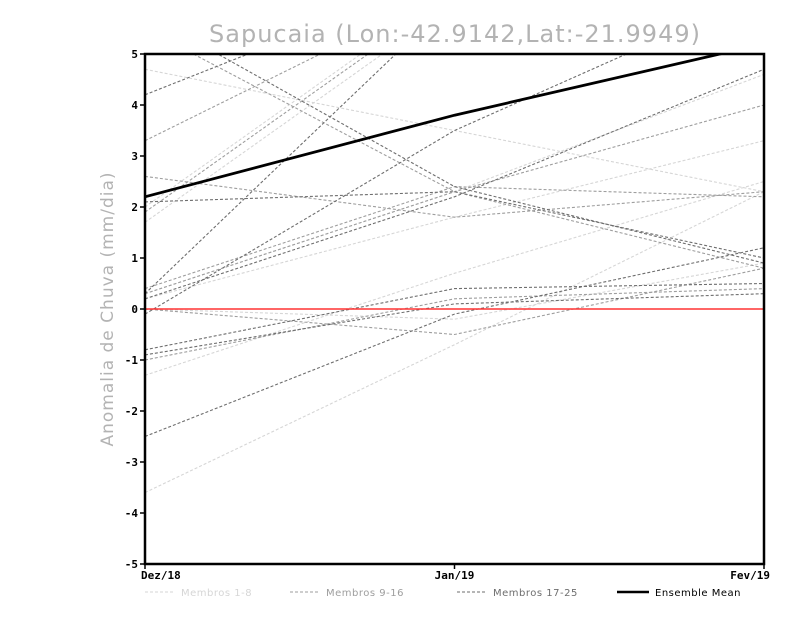  Describe the element at coordinates (750, 575) in the screenshot. I see `x-tick-label: Fev/19` at that location.